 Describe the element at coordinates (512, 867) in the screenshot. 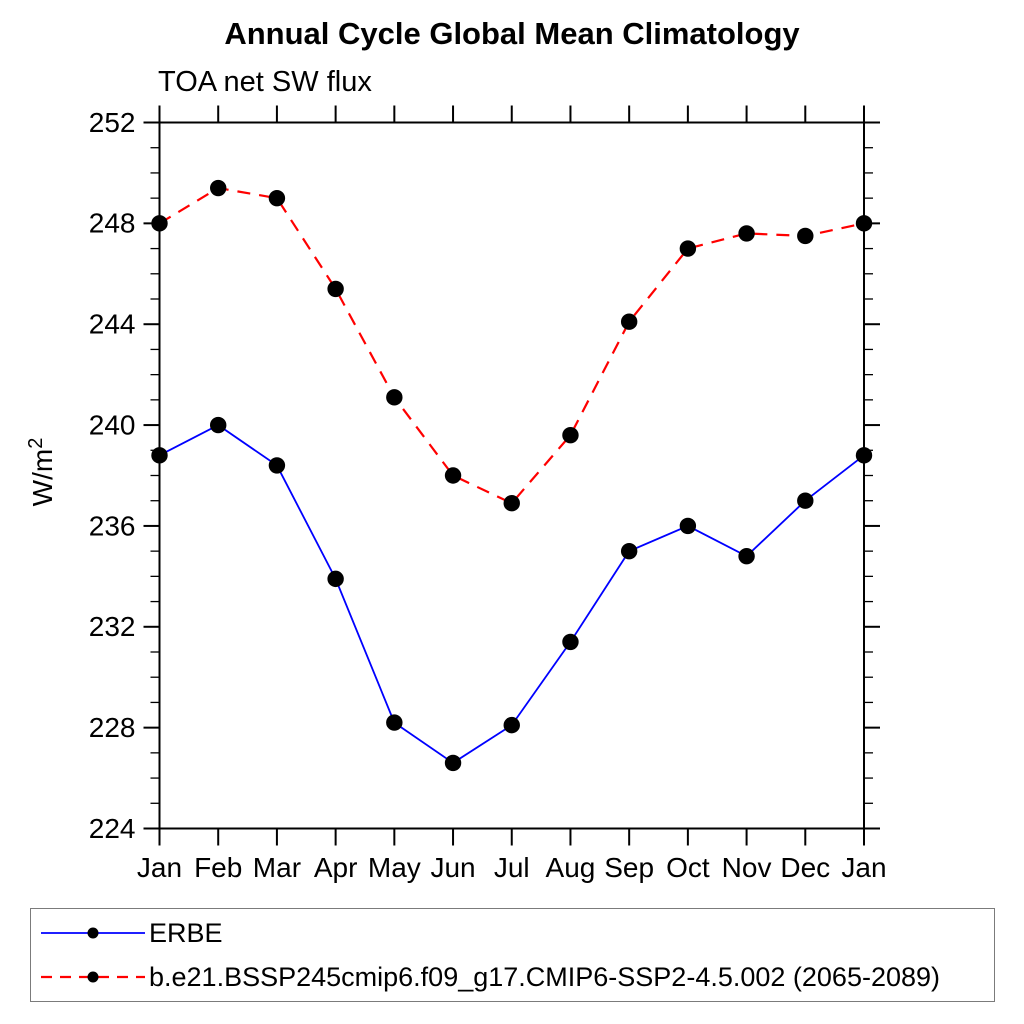

I see `x-tick-label: Jul` at that location.